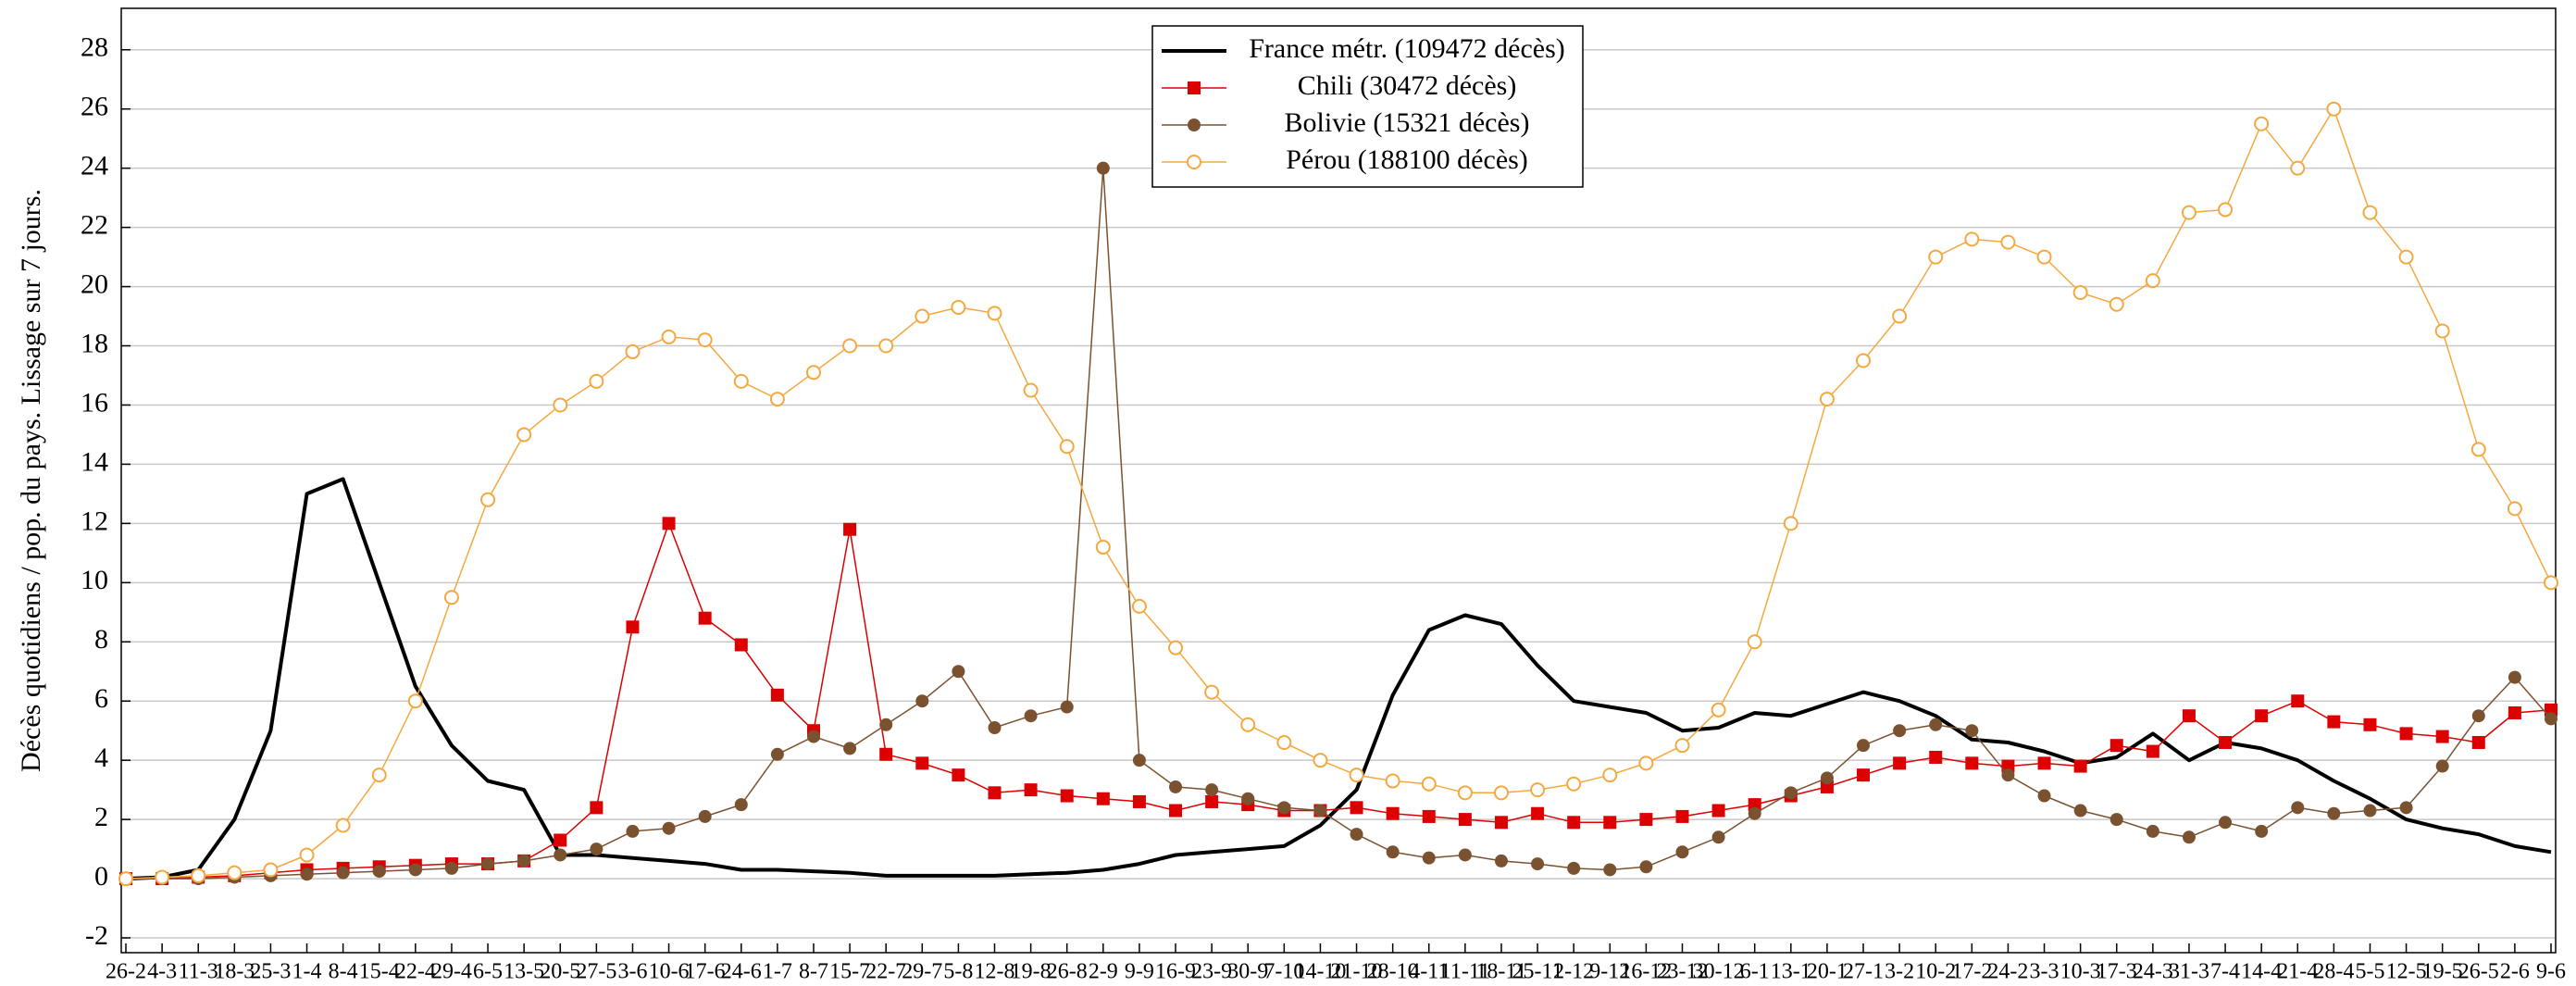 The image size is (2576, 986). I want to click on x-tick-label: 30-12, so click(1719, 972).